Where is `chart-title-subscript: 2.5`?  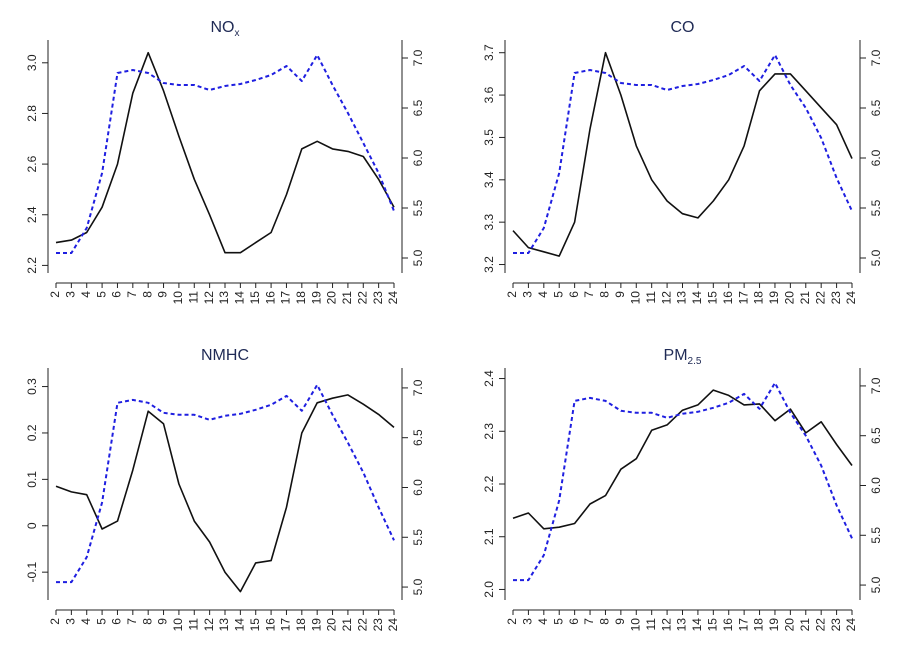
chart-title-subscript: 2.5 is located at coordinates (695, 361).